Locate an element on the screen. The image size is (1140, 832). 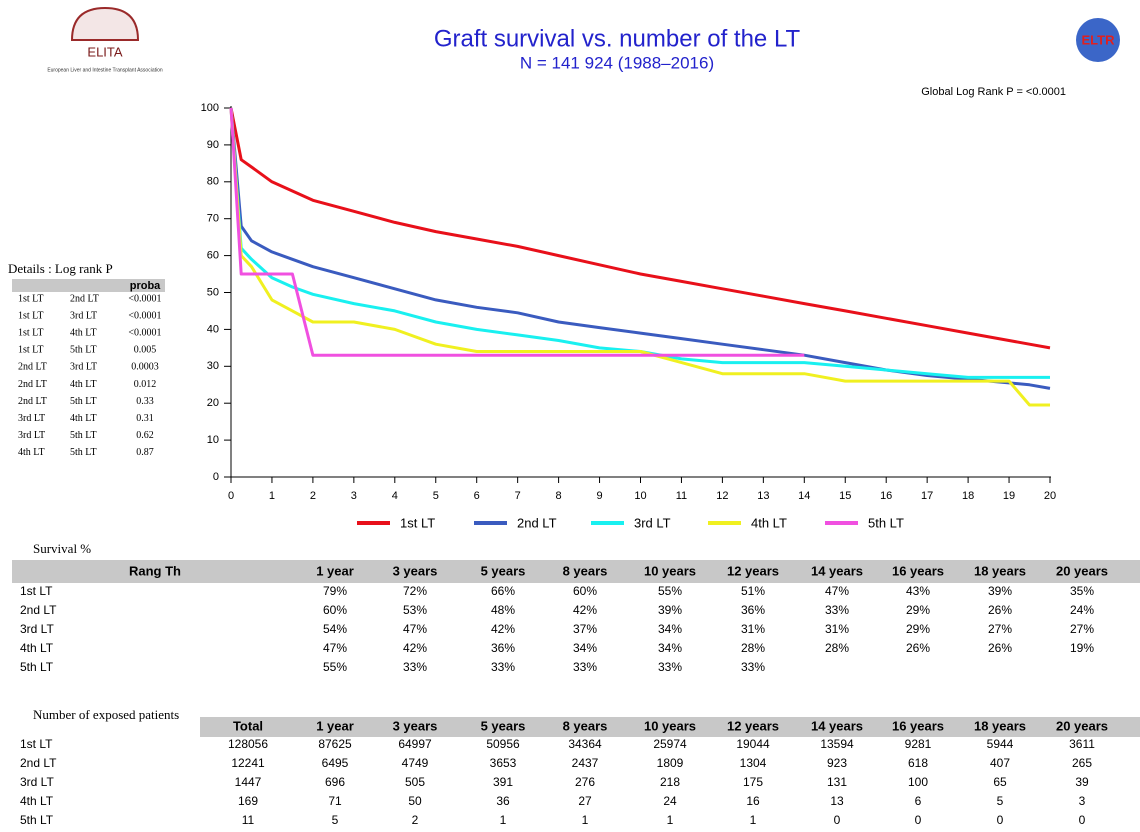
survival-header: 3 years is located at coordinates (415, 570).